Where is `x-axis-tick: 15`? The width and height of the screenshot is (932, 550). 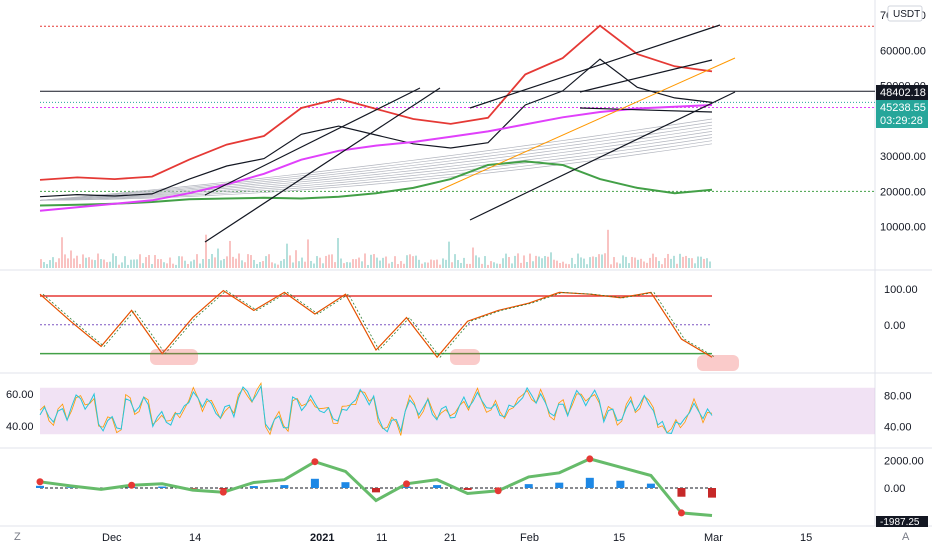
x-axis-tick: 15 is located at coordinates (806, 538).